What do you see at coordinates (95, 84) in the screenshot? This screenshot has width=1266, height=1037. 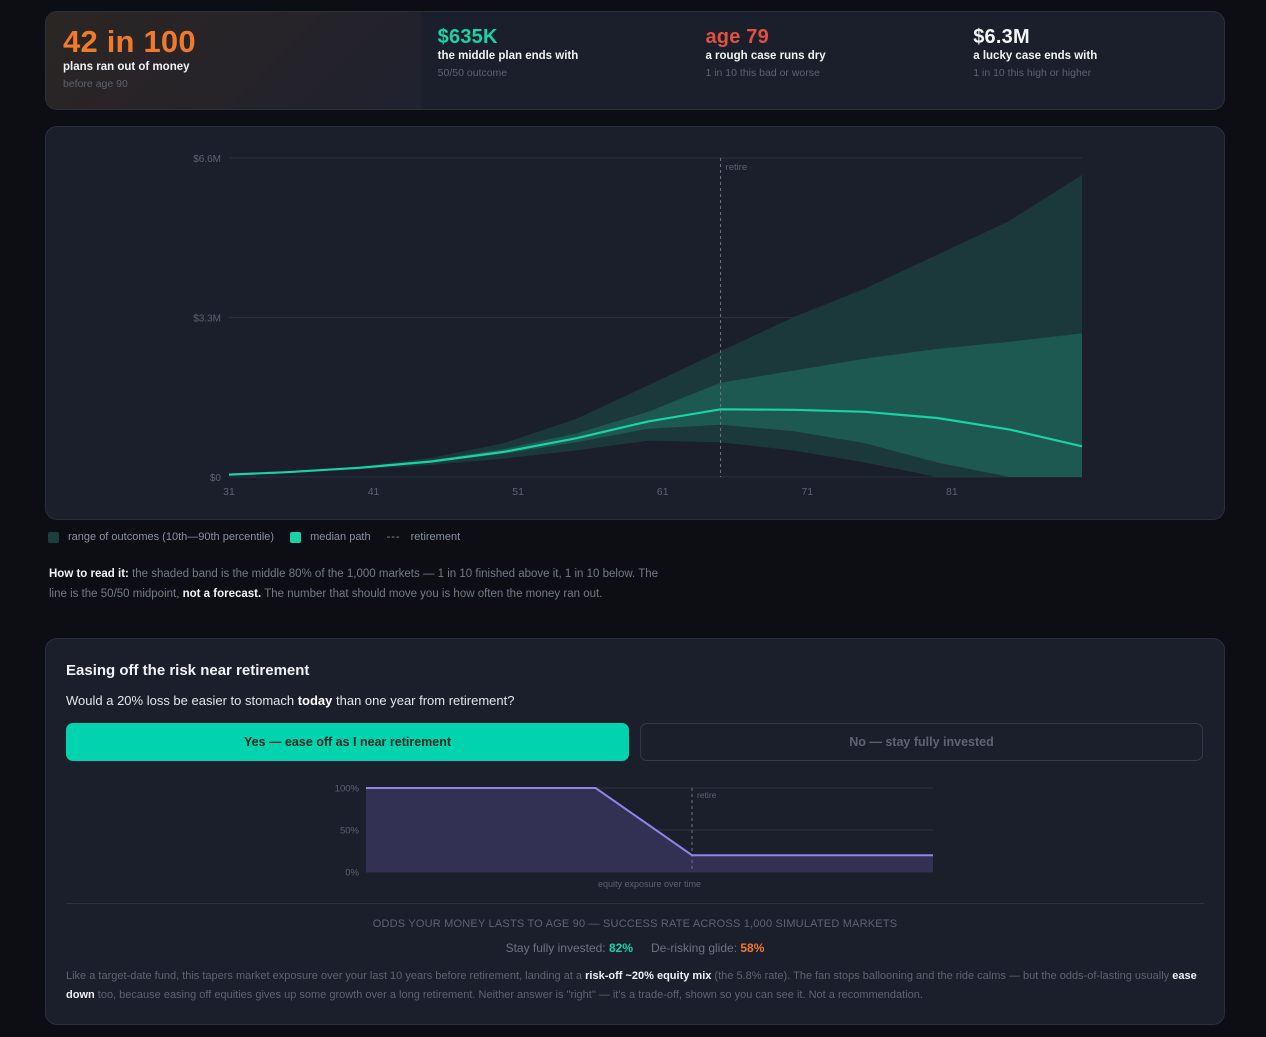 I see `stat-sub: before age 90` at bounding box center [95, 84].